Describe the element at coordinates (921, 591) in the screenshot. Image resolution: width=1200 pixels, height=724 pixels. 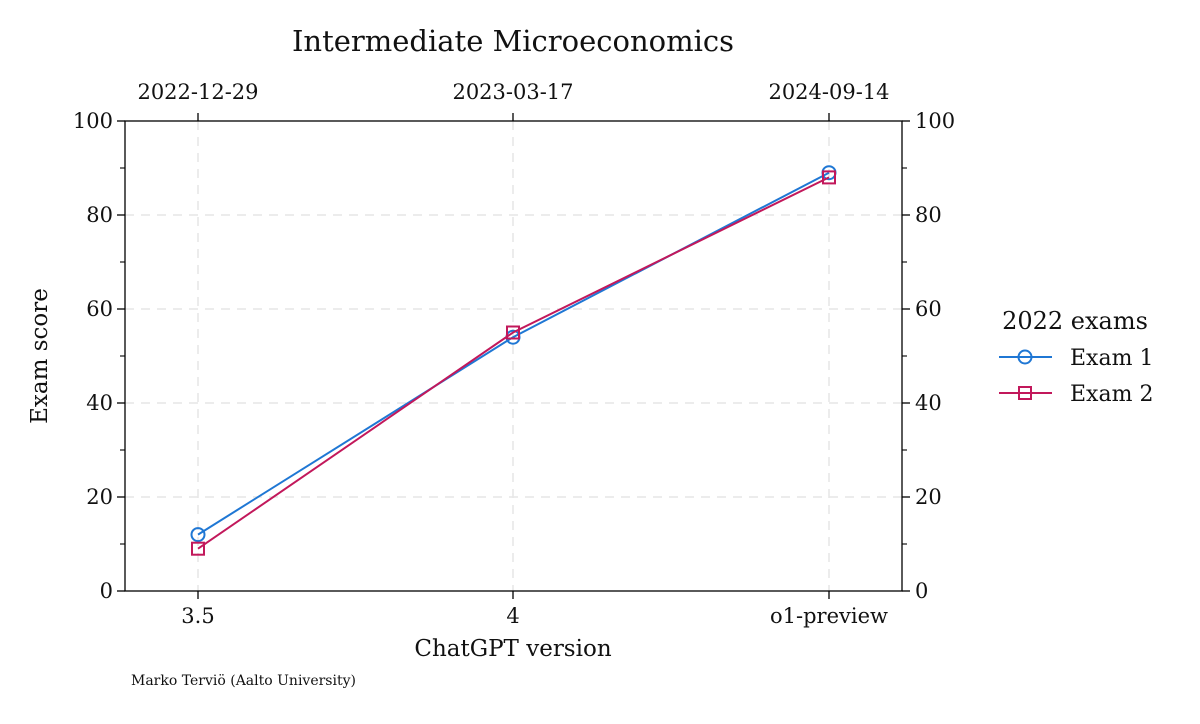
I see `y-tick-label-right: 0` at that location.